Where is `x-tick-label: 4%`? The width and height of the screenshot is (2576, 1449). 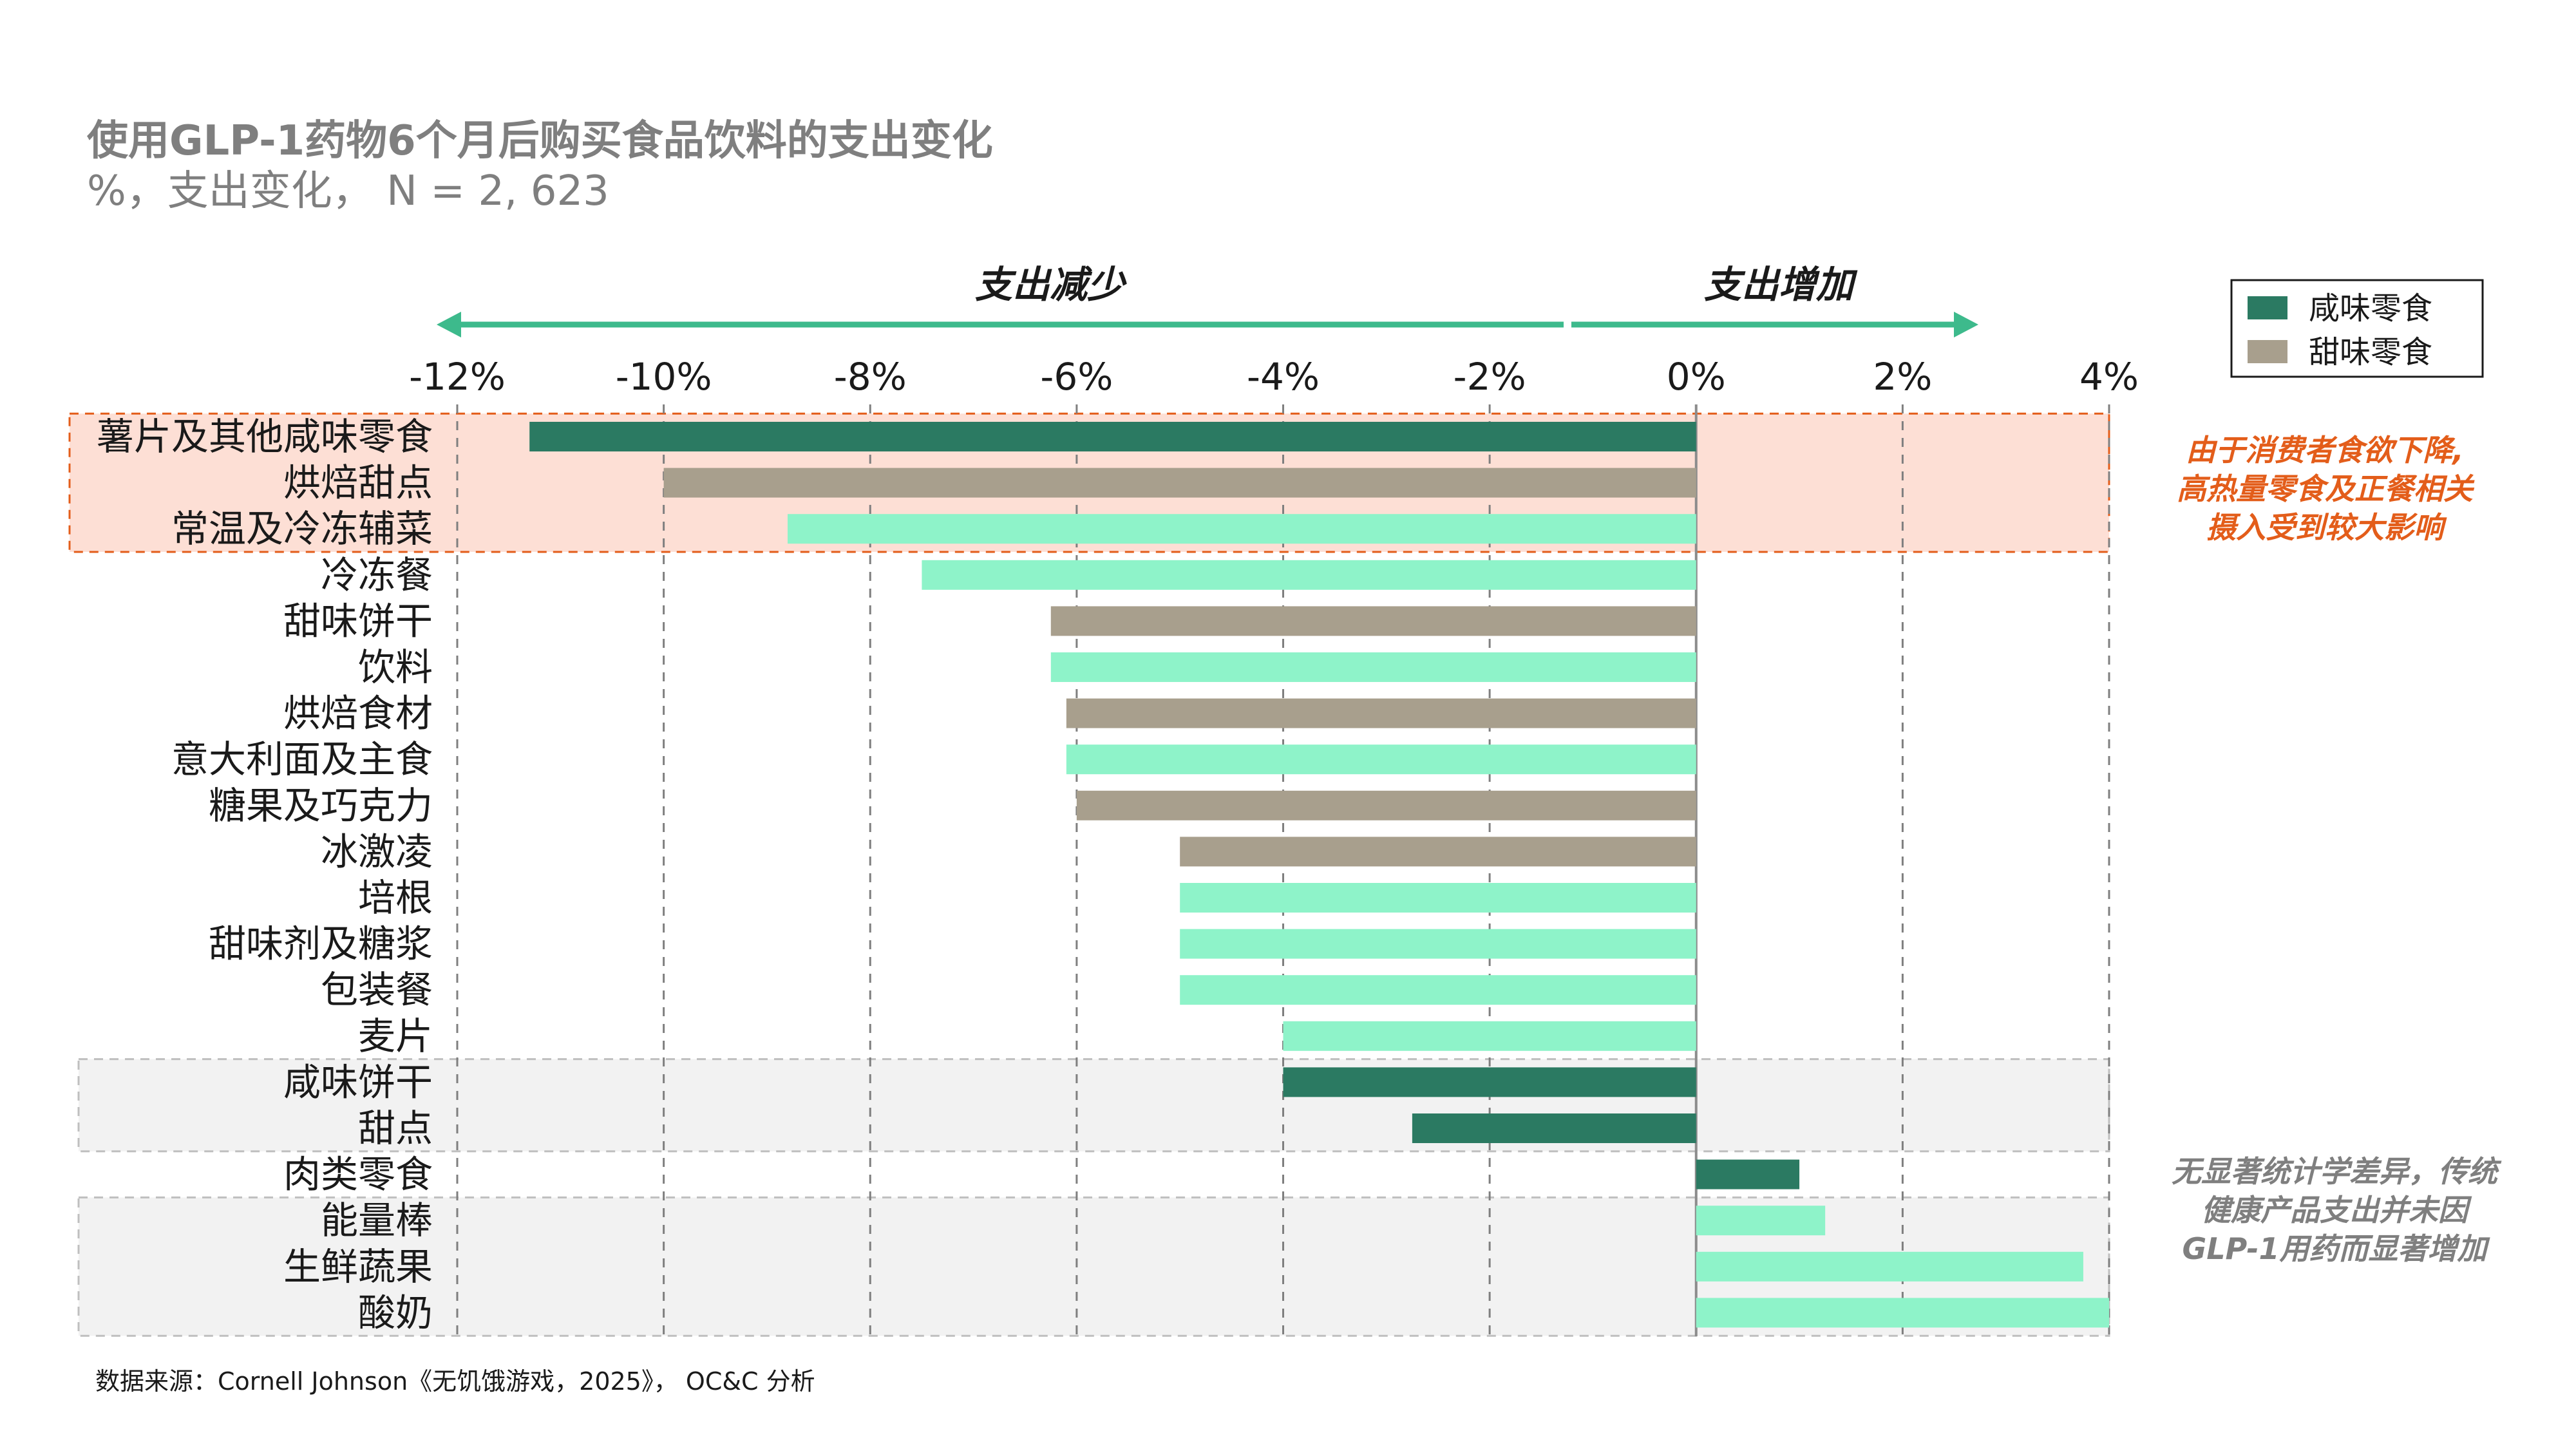
x-tick-label: 4% is located at coordinates (2109, 377).